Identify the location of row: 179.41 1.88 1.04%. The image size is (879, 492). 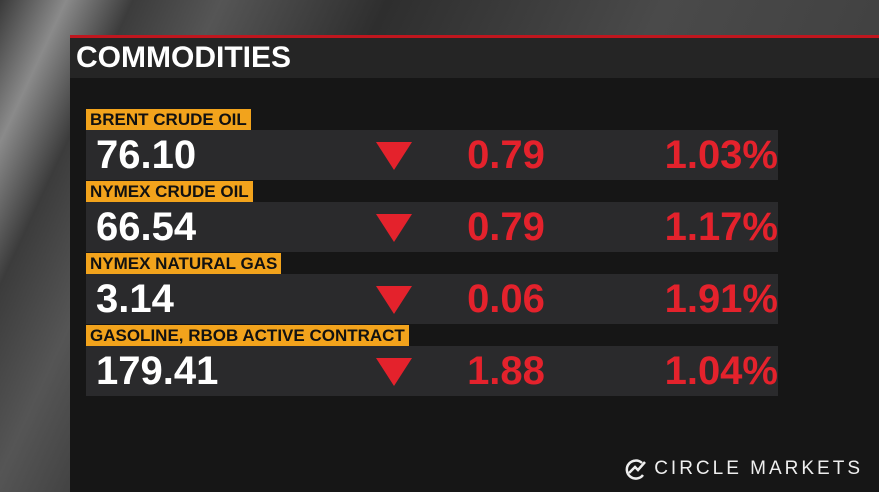
(432, 371).